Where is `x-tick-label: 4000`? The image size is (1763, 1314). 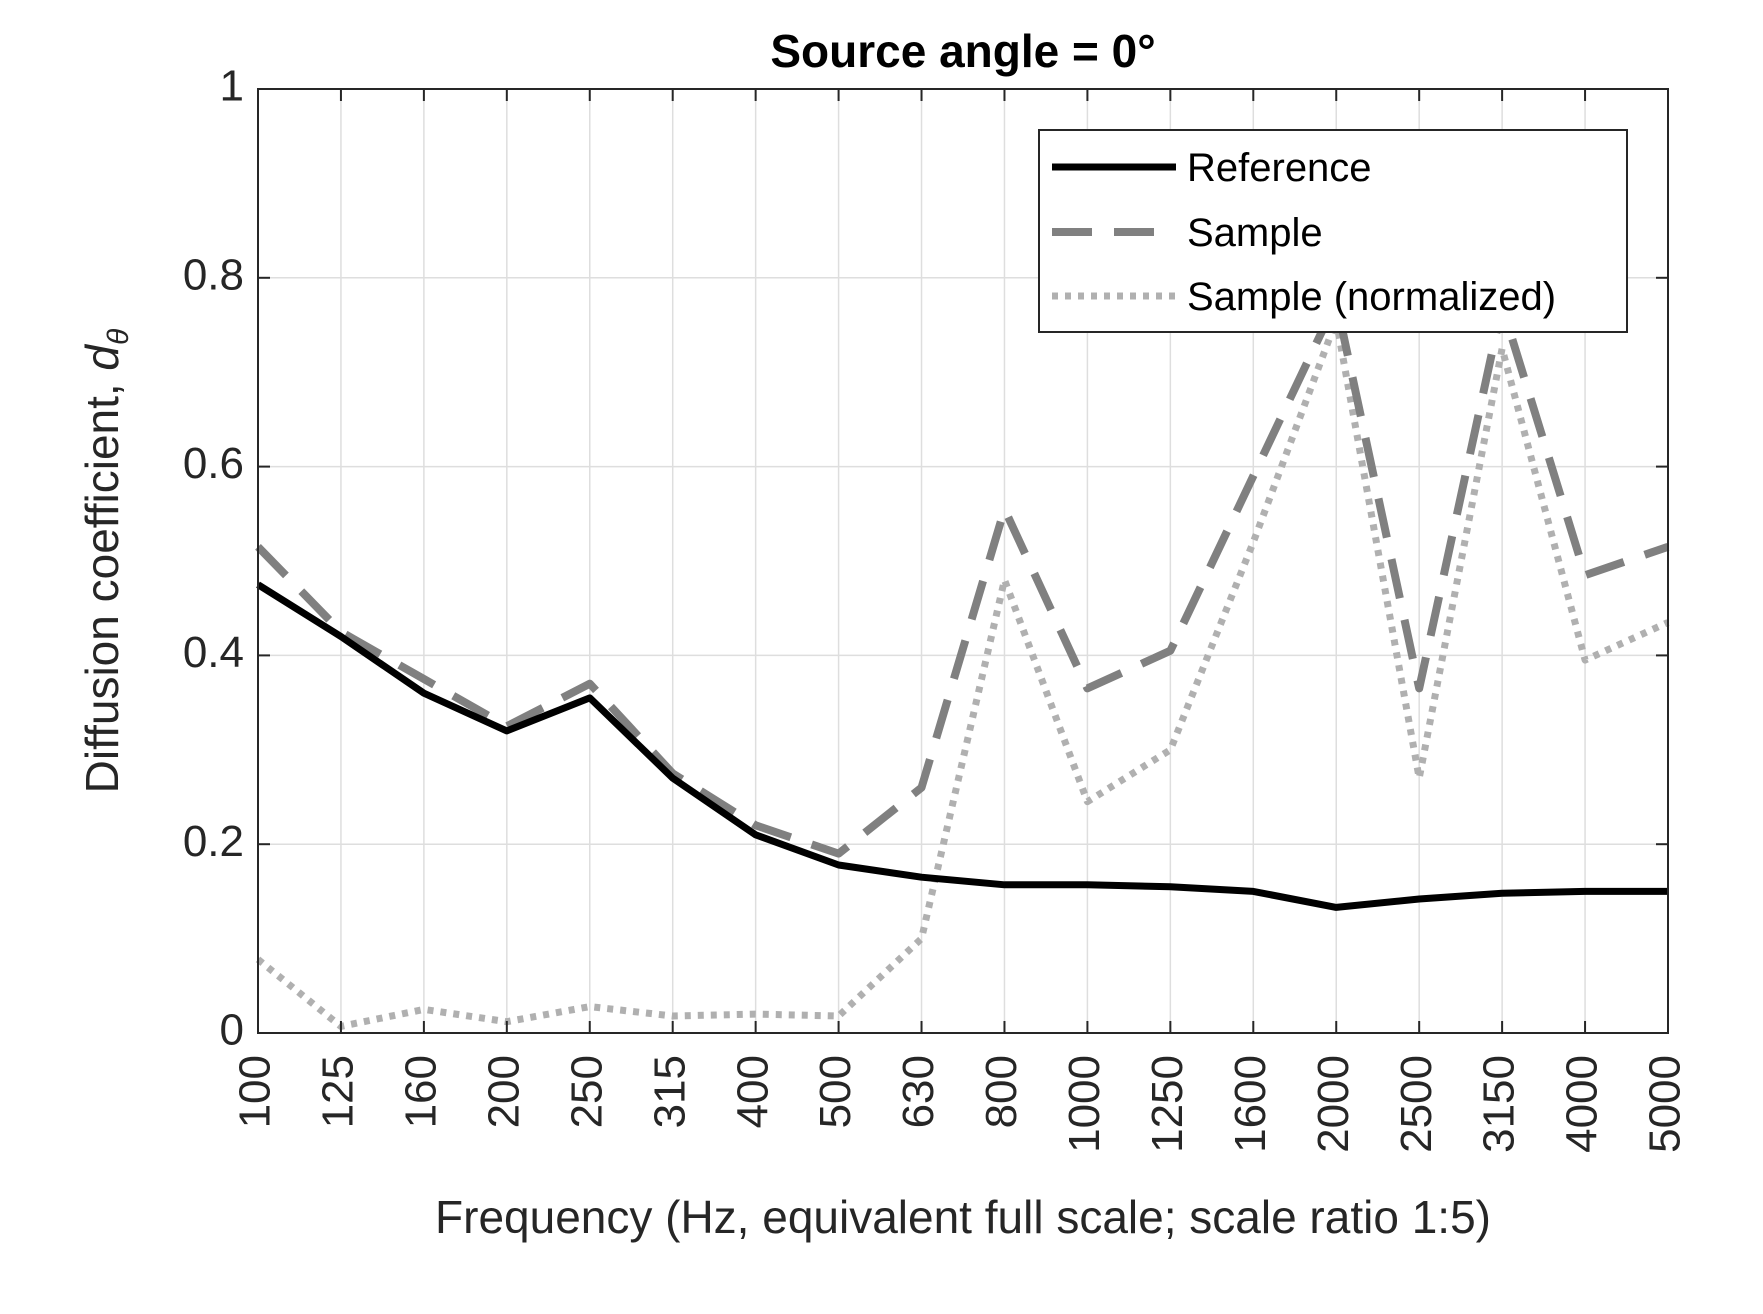
x-tick-label: 4000 is located at coordinates (1582, 1104).